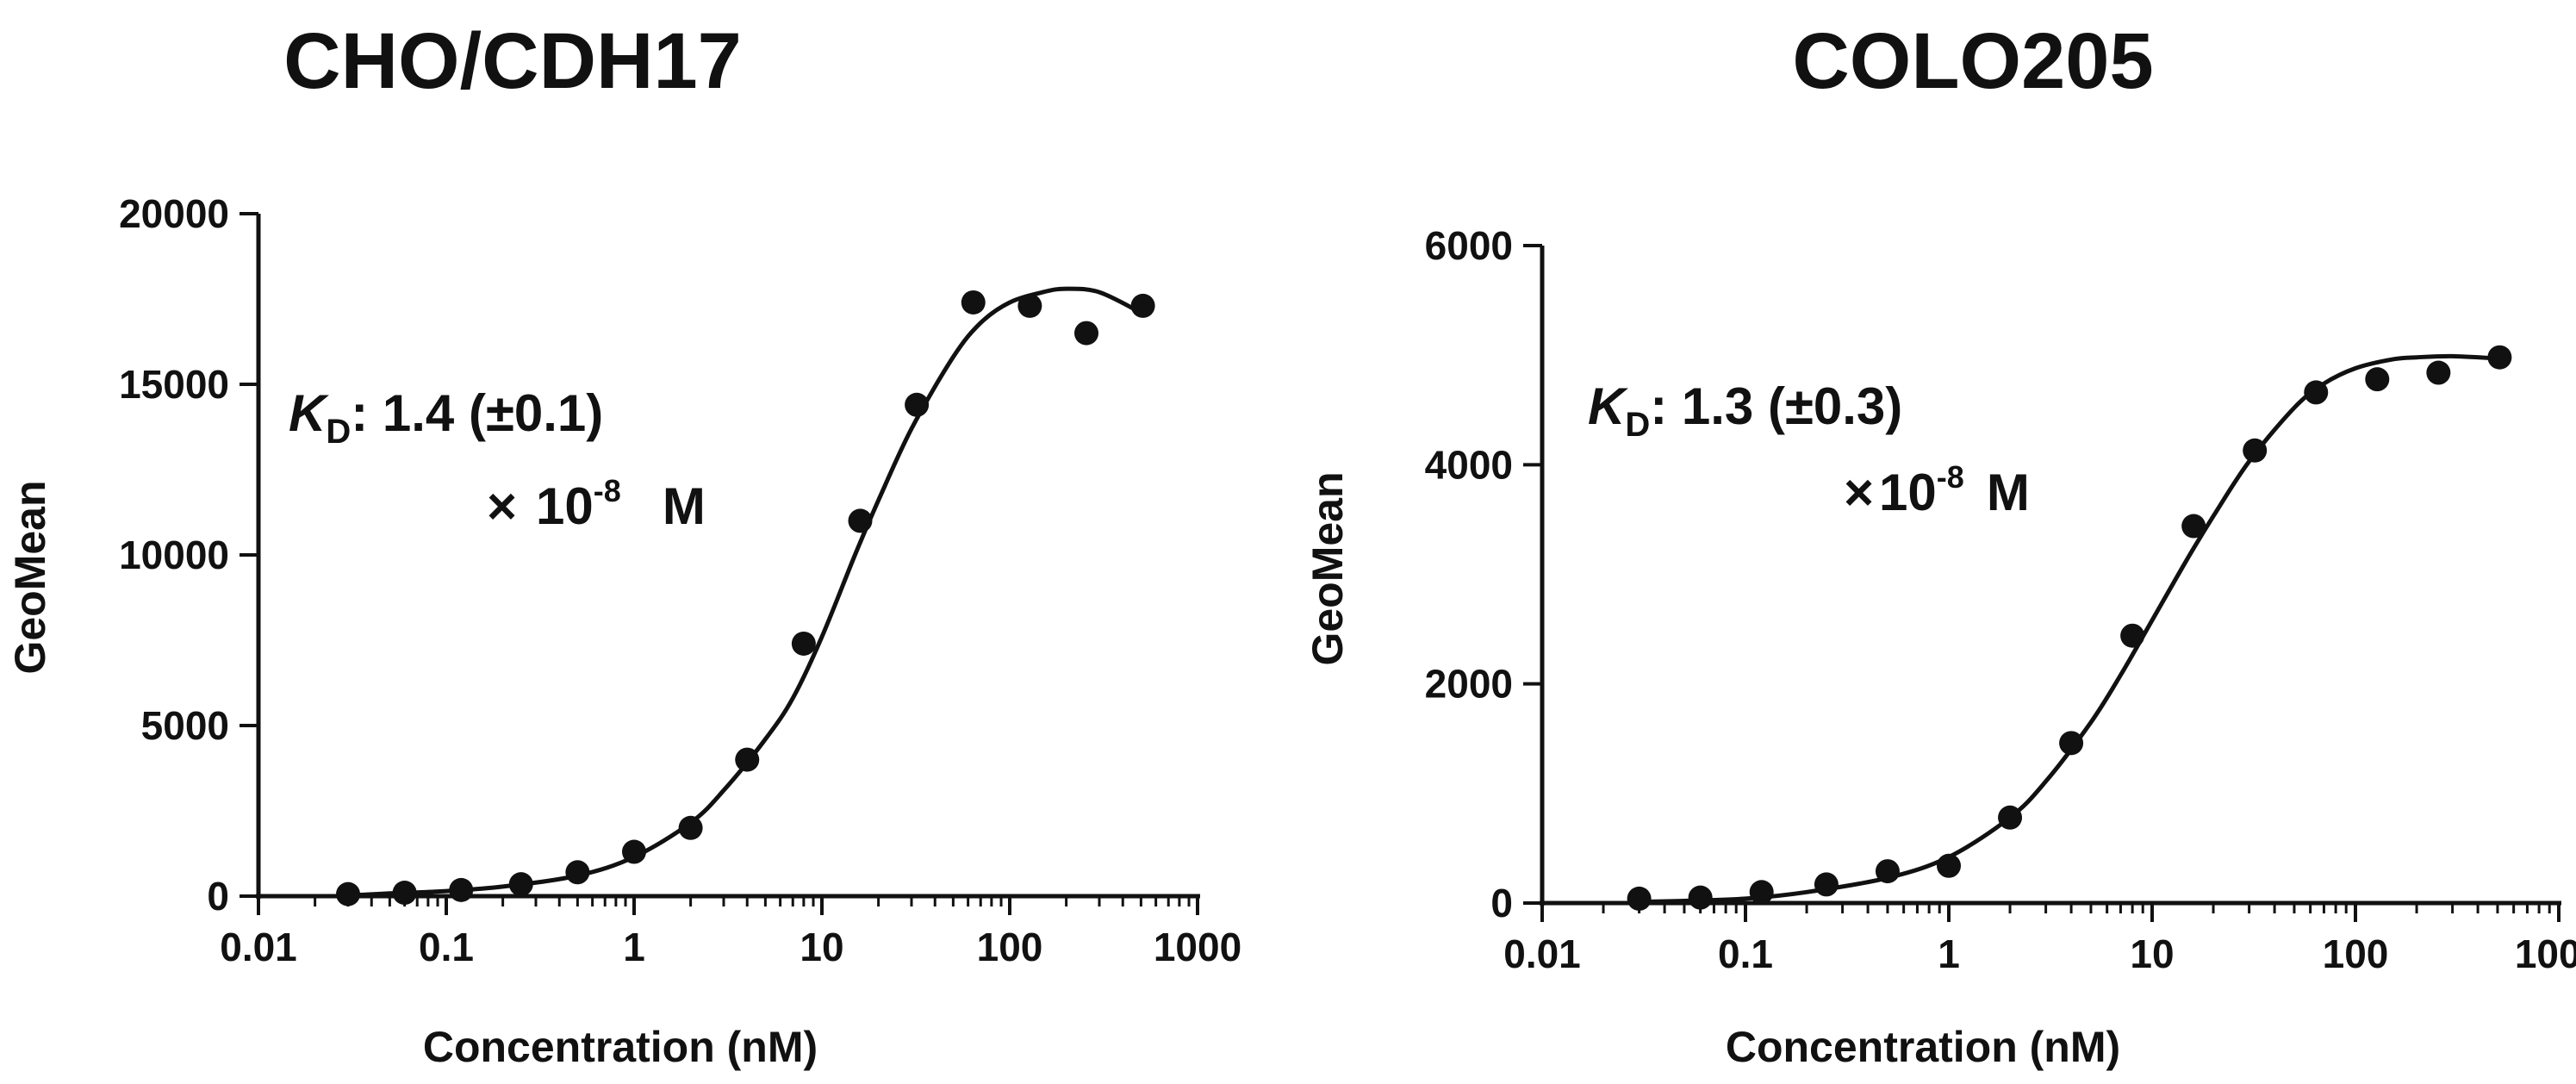 This screenshot has height=1084, width=2576. What do you see at coordinates (185, 725) in the screenshot?
I see `y-tick-label: 5000` at bounding box center [185, 725].